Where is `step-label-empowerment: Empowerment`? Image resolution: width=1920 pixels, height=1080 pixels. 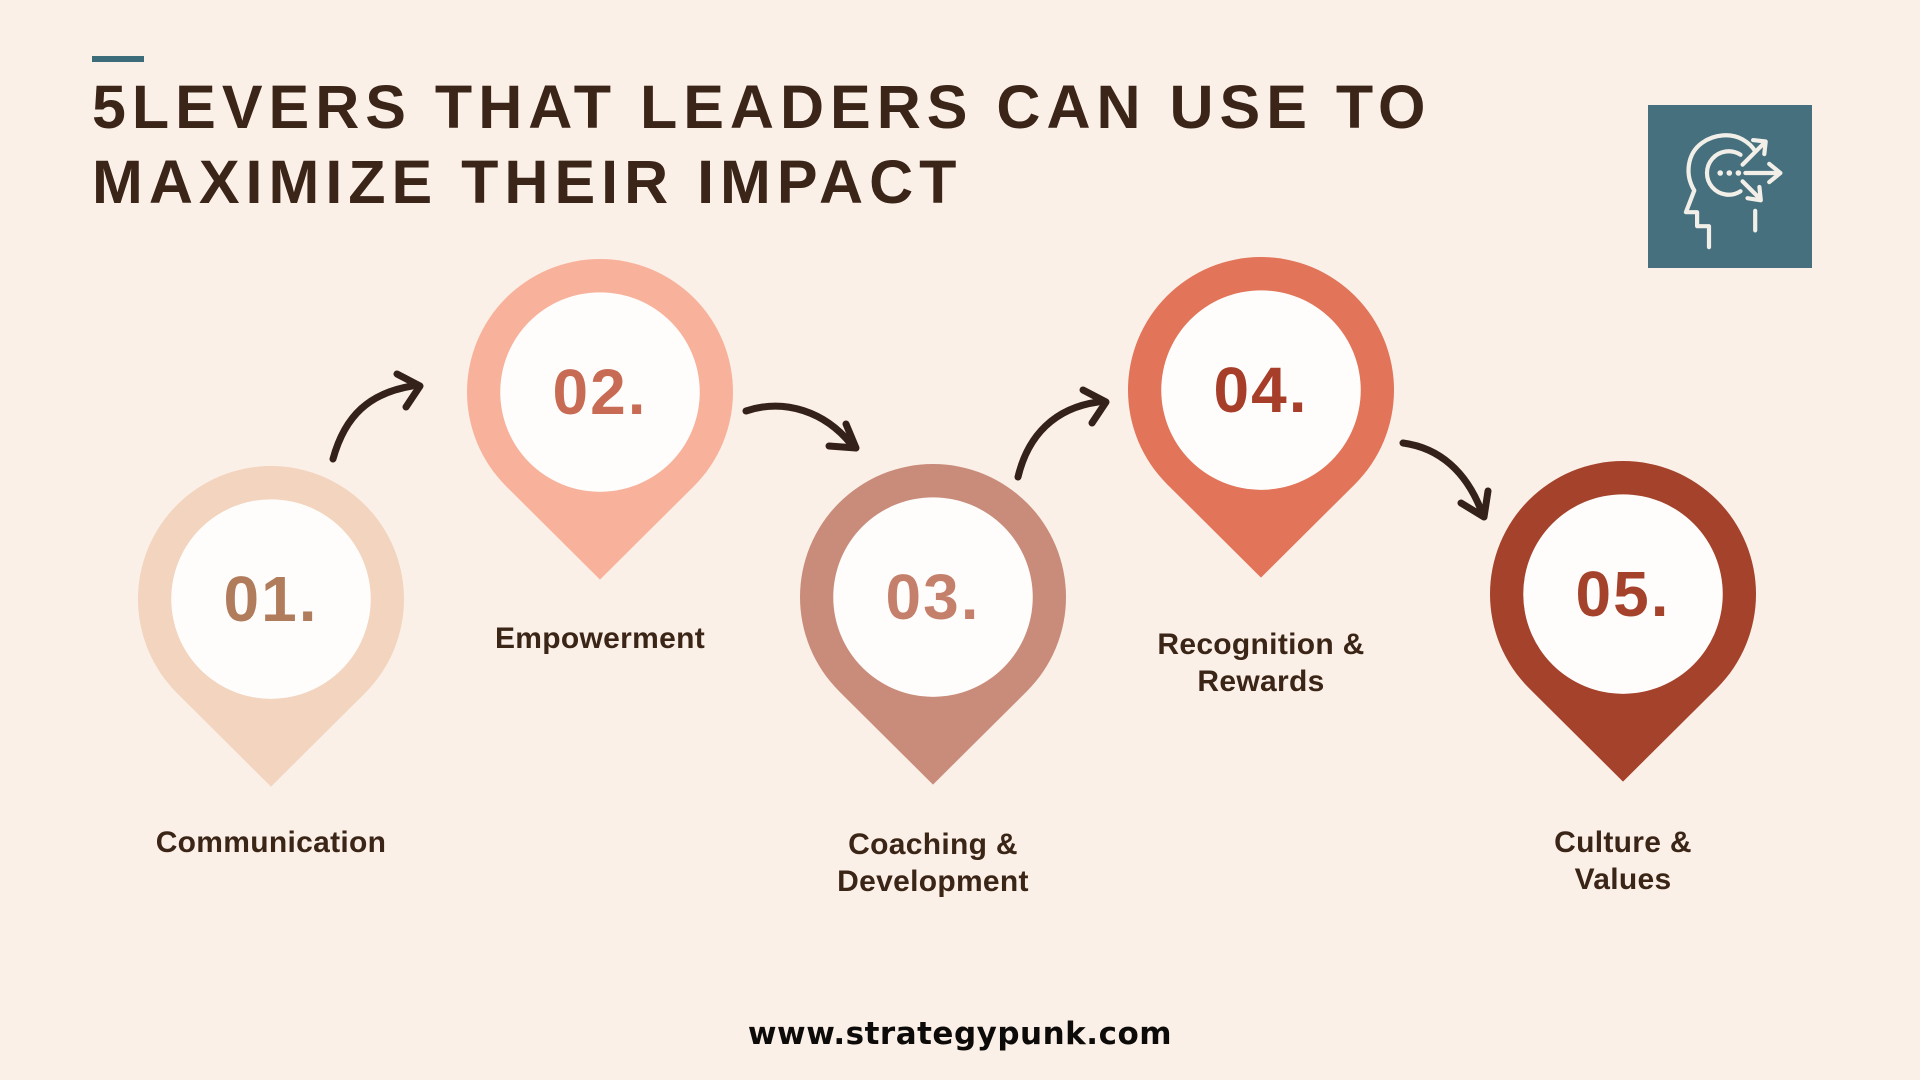 step-label-empowerment: Empowerment is located at coordinates (599, 638).